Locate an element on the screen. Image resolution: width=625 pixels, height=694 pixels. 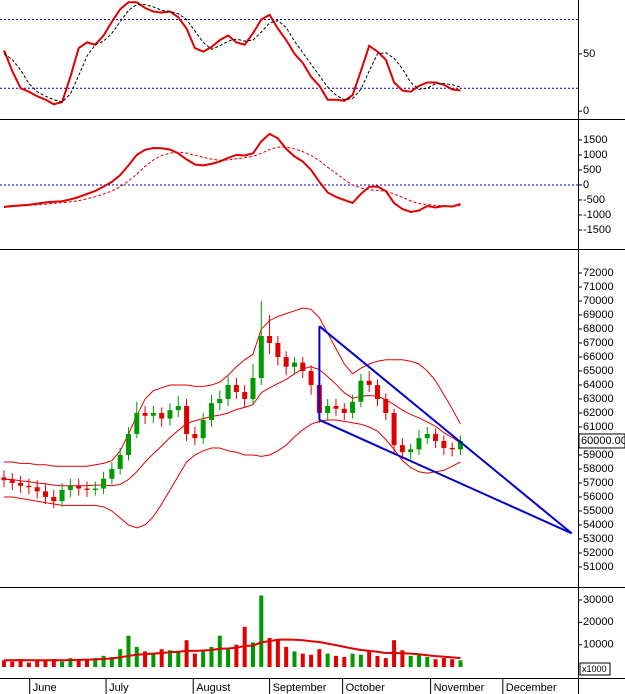
y-tick-label: 67000 is located at coordinates (598, 343).